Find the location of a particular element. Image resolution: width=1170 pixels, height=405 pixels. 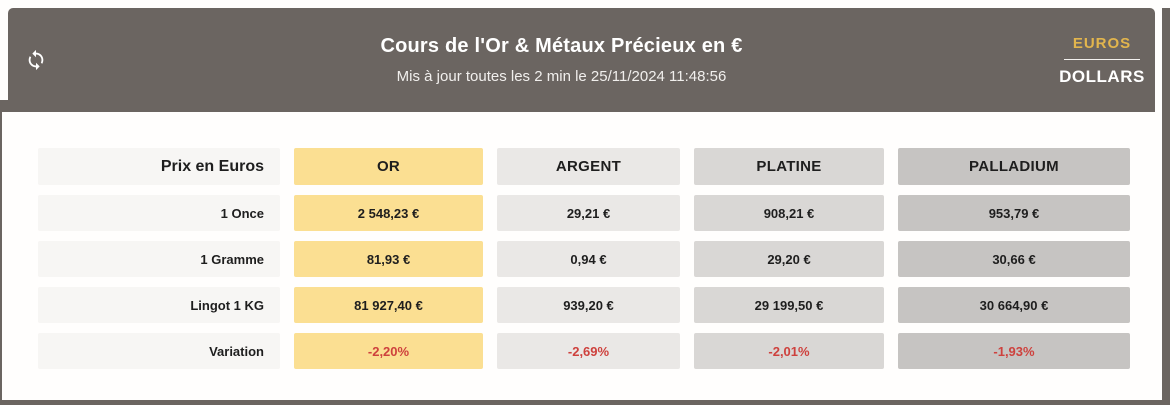

value-variation-or: -2,20% is located at coordinates (388, 351).